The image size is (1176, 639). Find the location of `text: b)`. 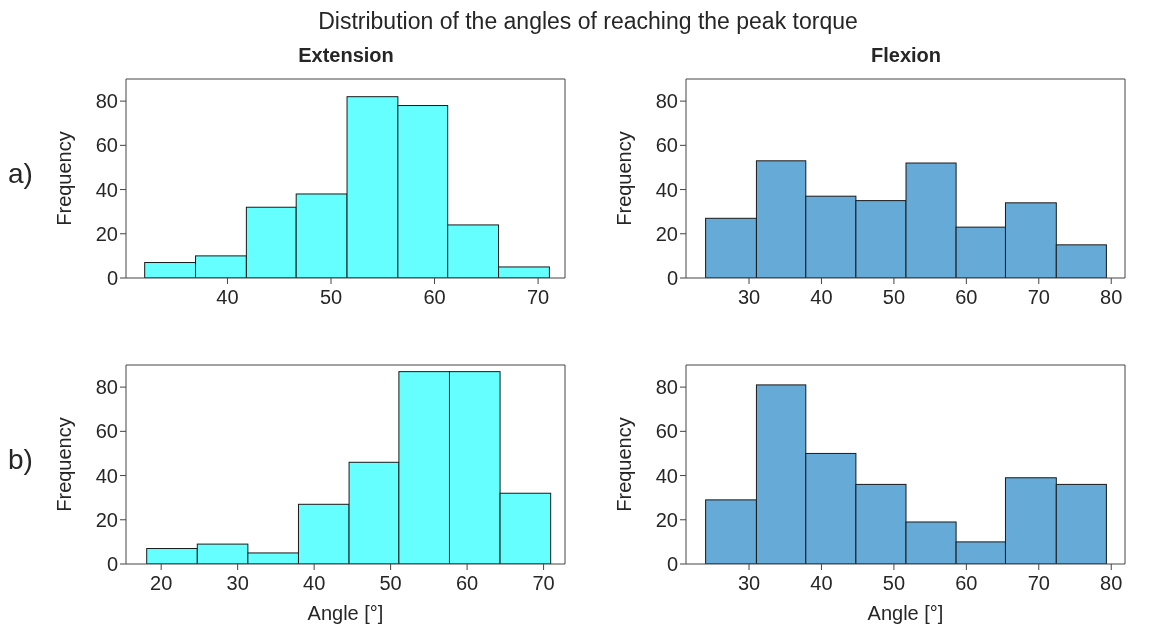

text: b) is located at coordinates (20, 460).